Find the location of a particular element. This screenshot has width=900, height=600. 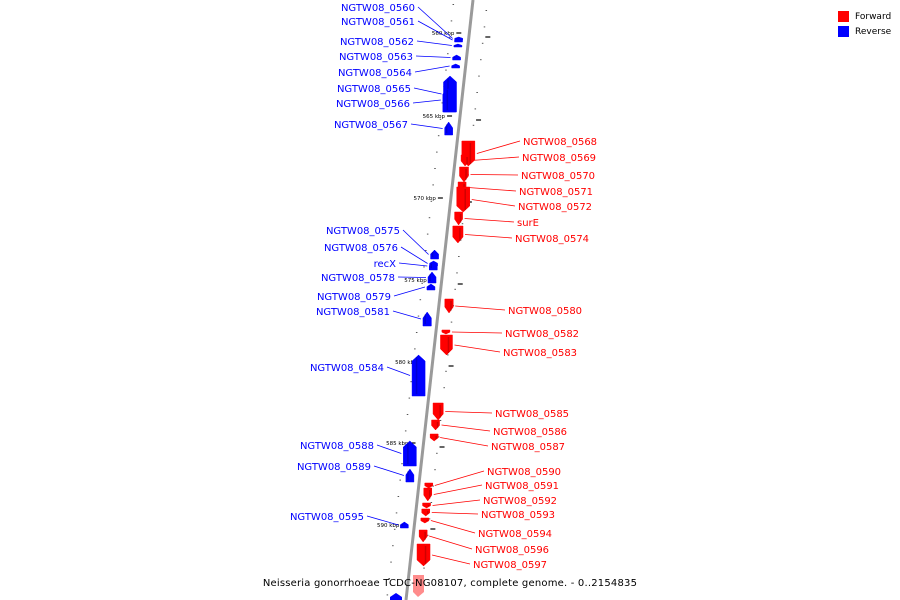

gene-label-NGTW08_0582: NGTW08_0582 is located at coordinates (542, 334).